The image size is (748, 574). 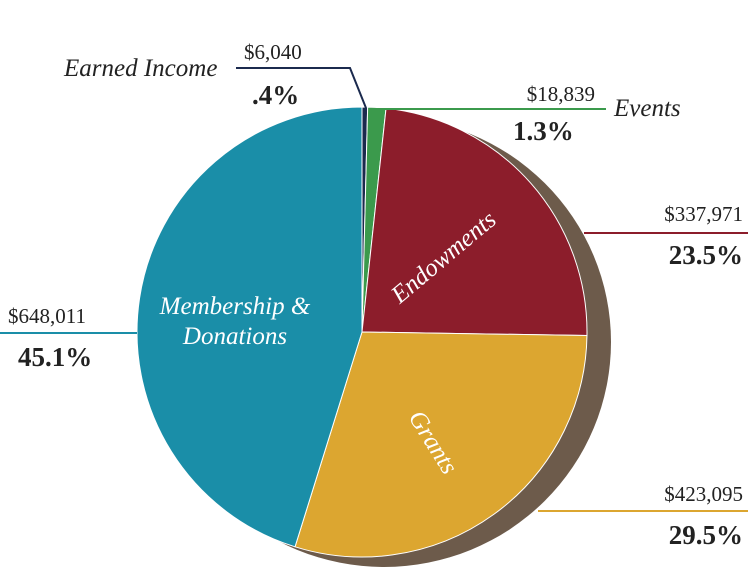 I want to click on pie-slice, so click(x=474, y=222).